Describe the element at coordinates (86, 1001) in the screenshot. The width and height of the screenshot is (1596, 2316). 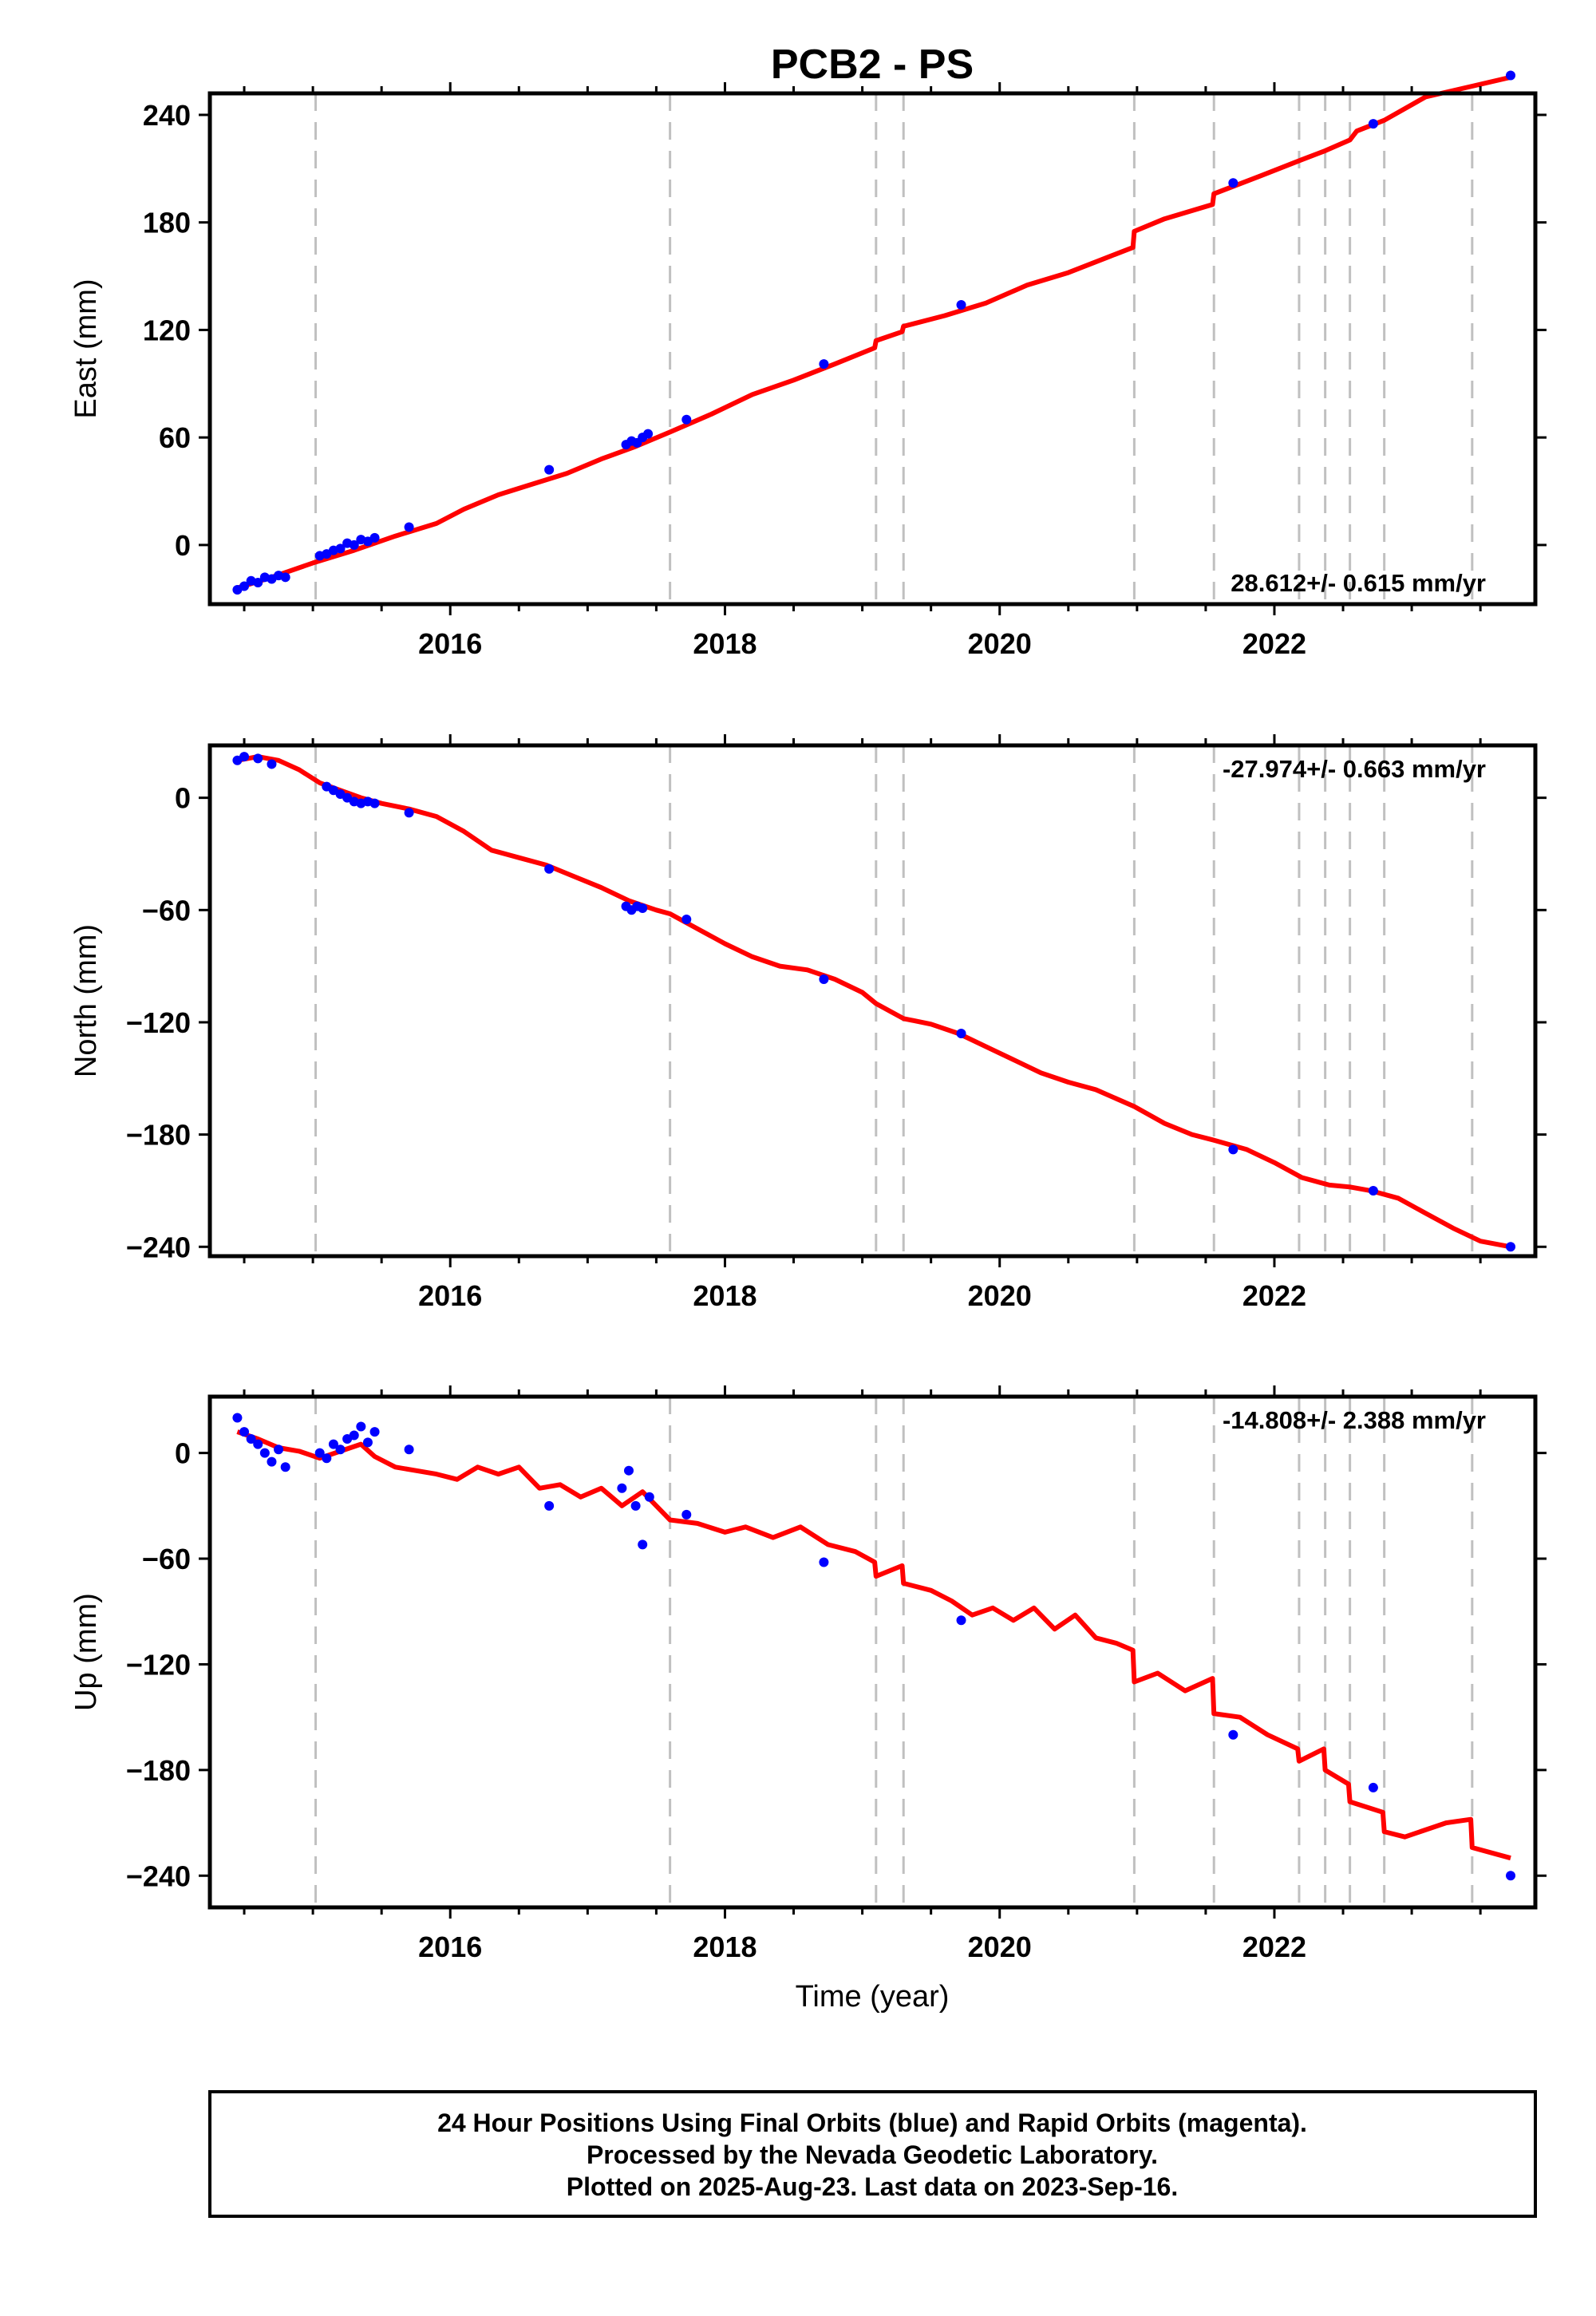
I see `y-axis-label: North (mm)` at that location.